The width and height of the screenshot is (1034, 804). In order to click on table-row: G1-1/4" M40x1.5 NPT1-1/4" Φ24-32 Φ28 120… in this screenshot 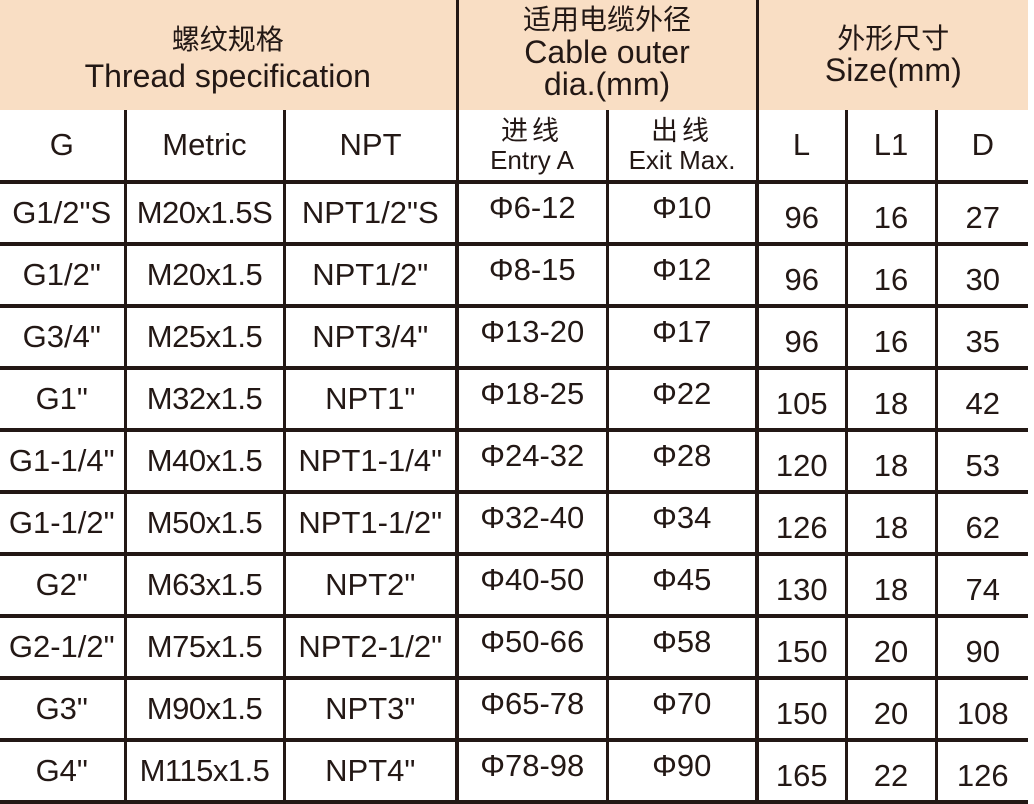, I will do `click(514, 462)`.